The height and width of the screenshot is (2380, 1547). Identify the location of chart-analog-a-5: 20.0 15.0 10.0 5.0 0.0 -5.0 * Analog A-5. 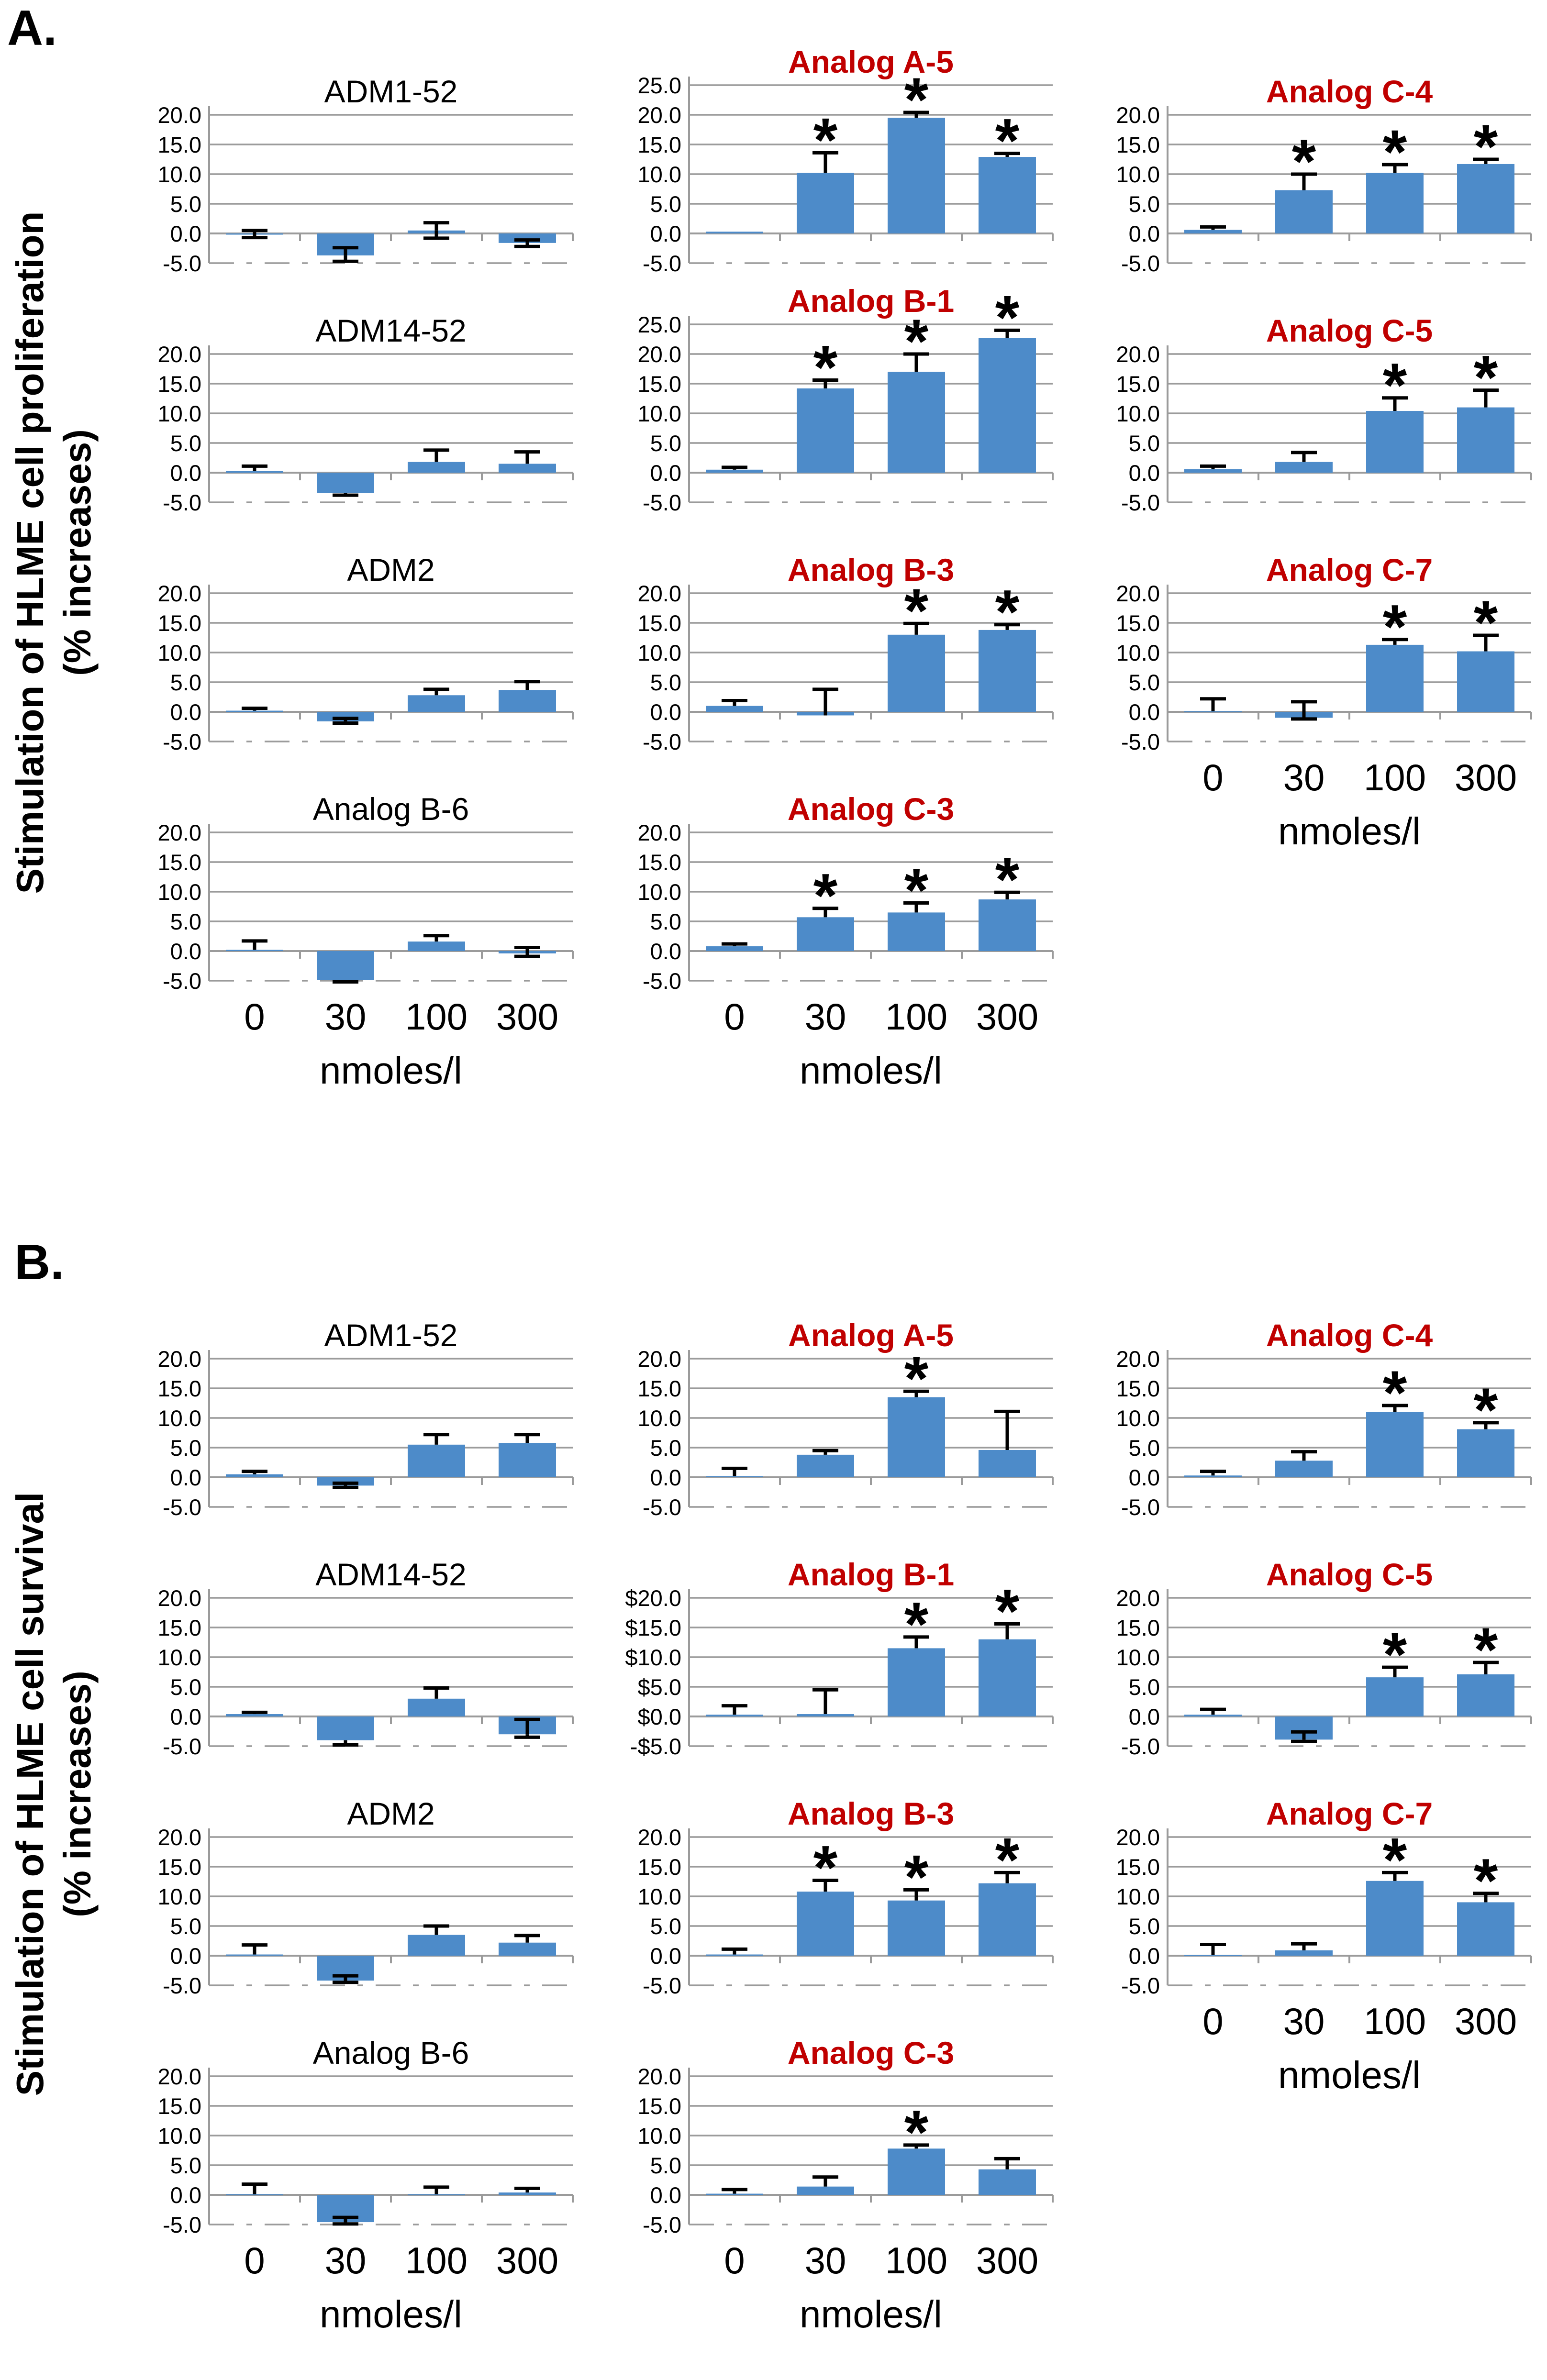
(828, 1423).